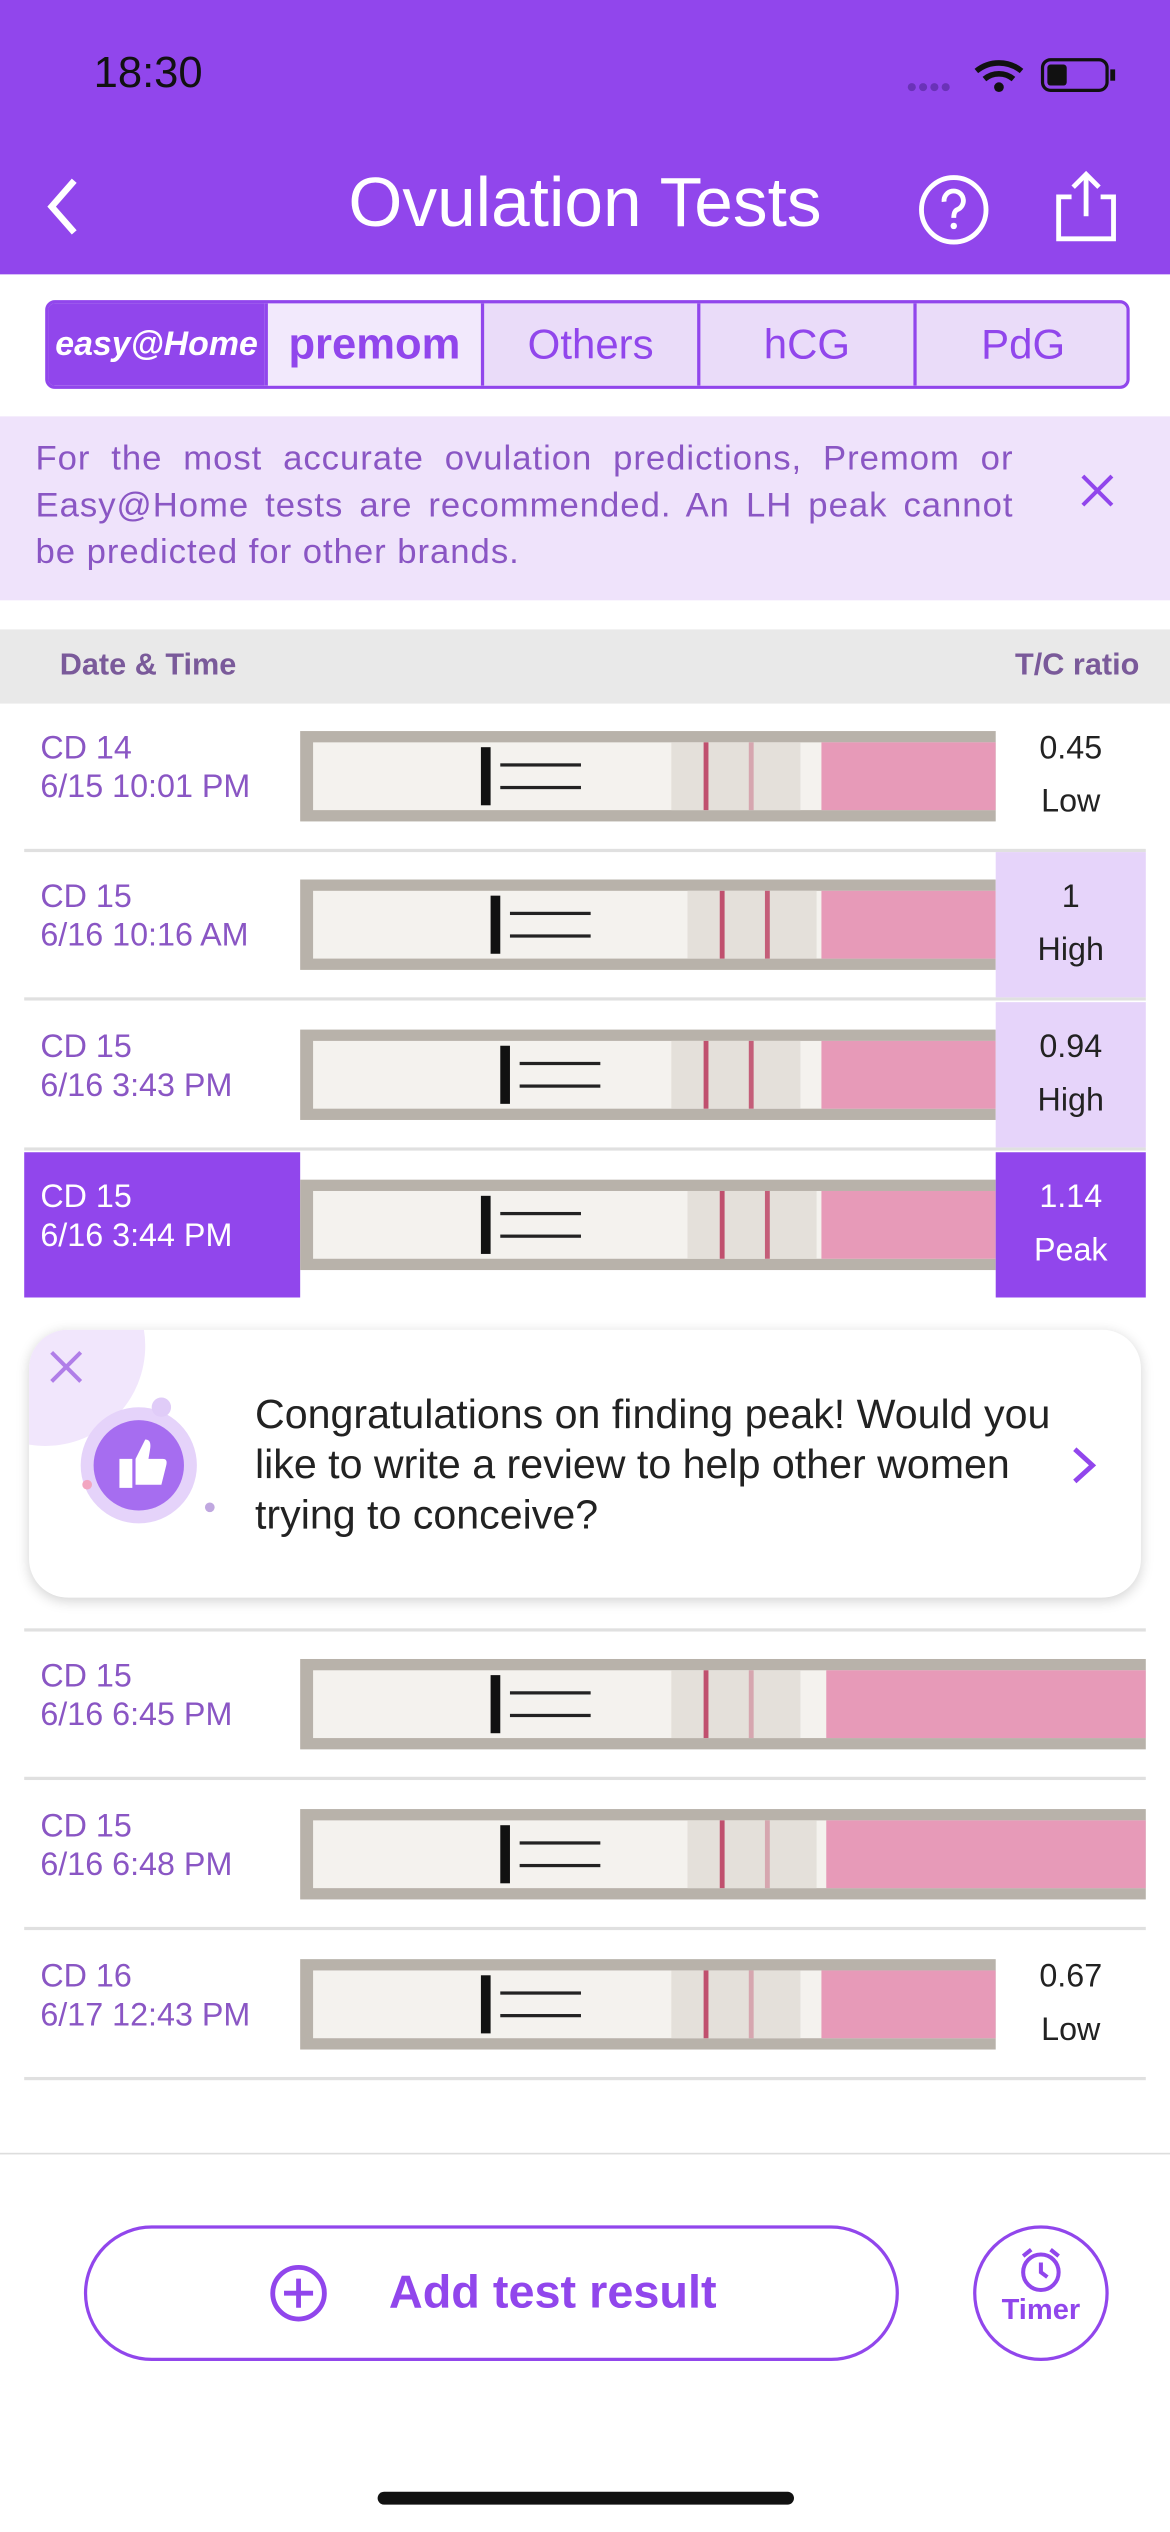  What do you see at coordinates (585, 2498) in the screenshot?
I see `home-indicator` at bounding box center [585, 2498].